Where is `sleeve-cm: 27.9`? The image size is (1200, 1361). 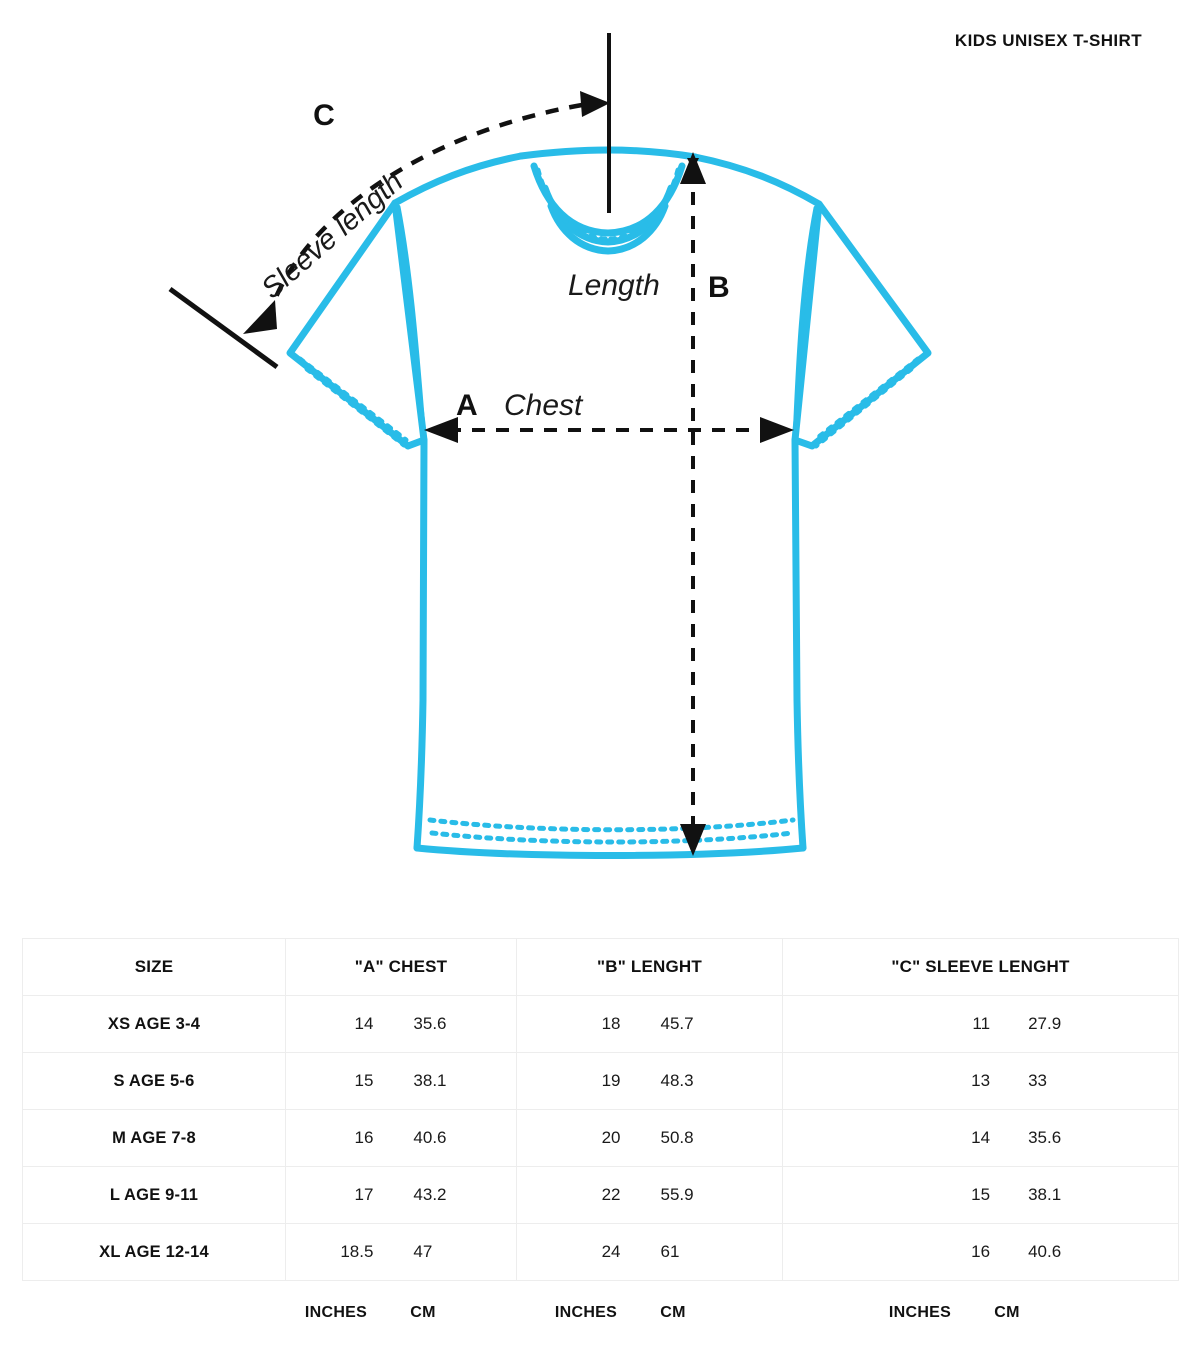 sleeve-cm: 27.9 is located at coordinates (1045, 1023).